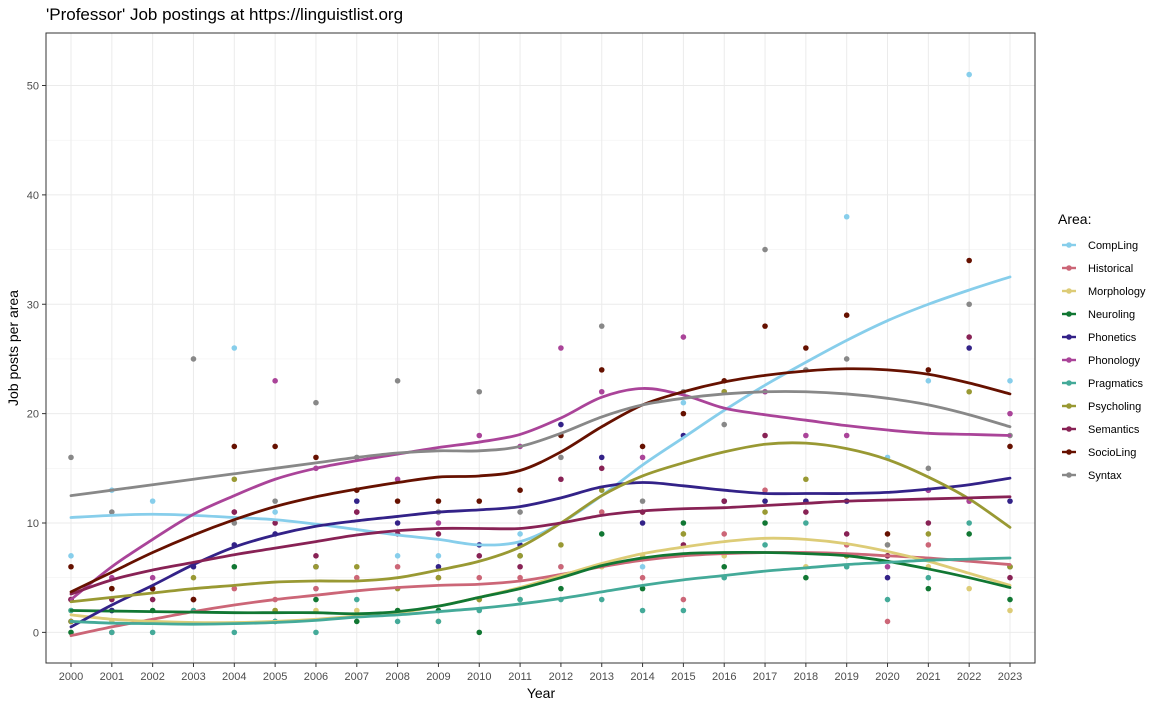 This screenshot has height=709, width=1163. What do you see at coordinates (1114, 361) in the screenshot?
I see `legend-label: Phonology` at bounding box center [1114, 361].